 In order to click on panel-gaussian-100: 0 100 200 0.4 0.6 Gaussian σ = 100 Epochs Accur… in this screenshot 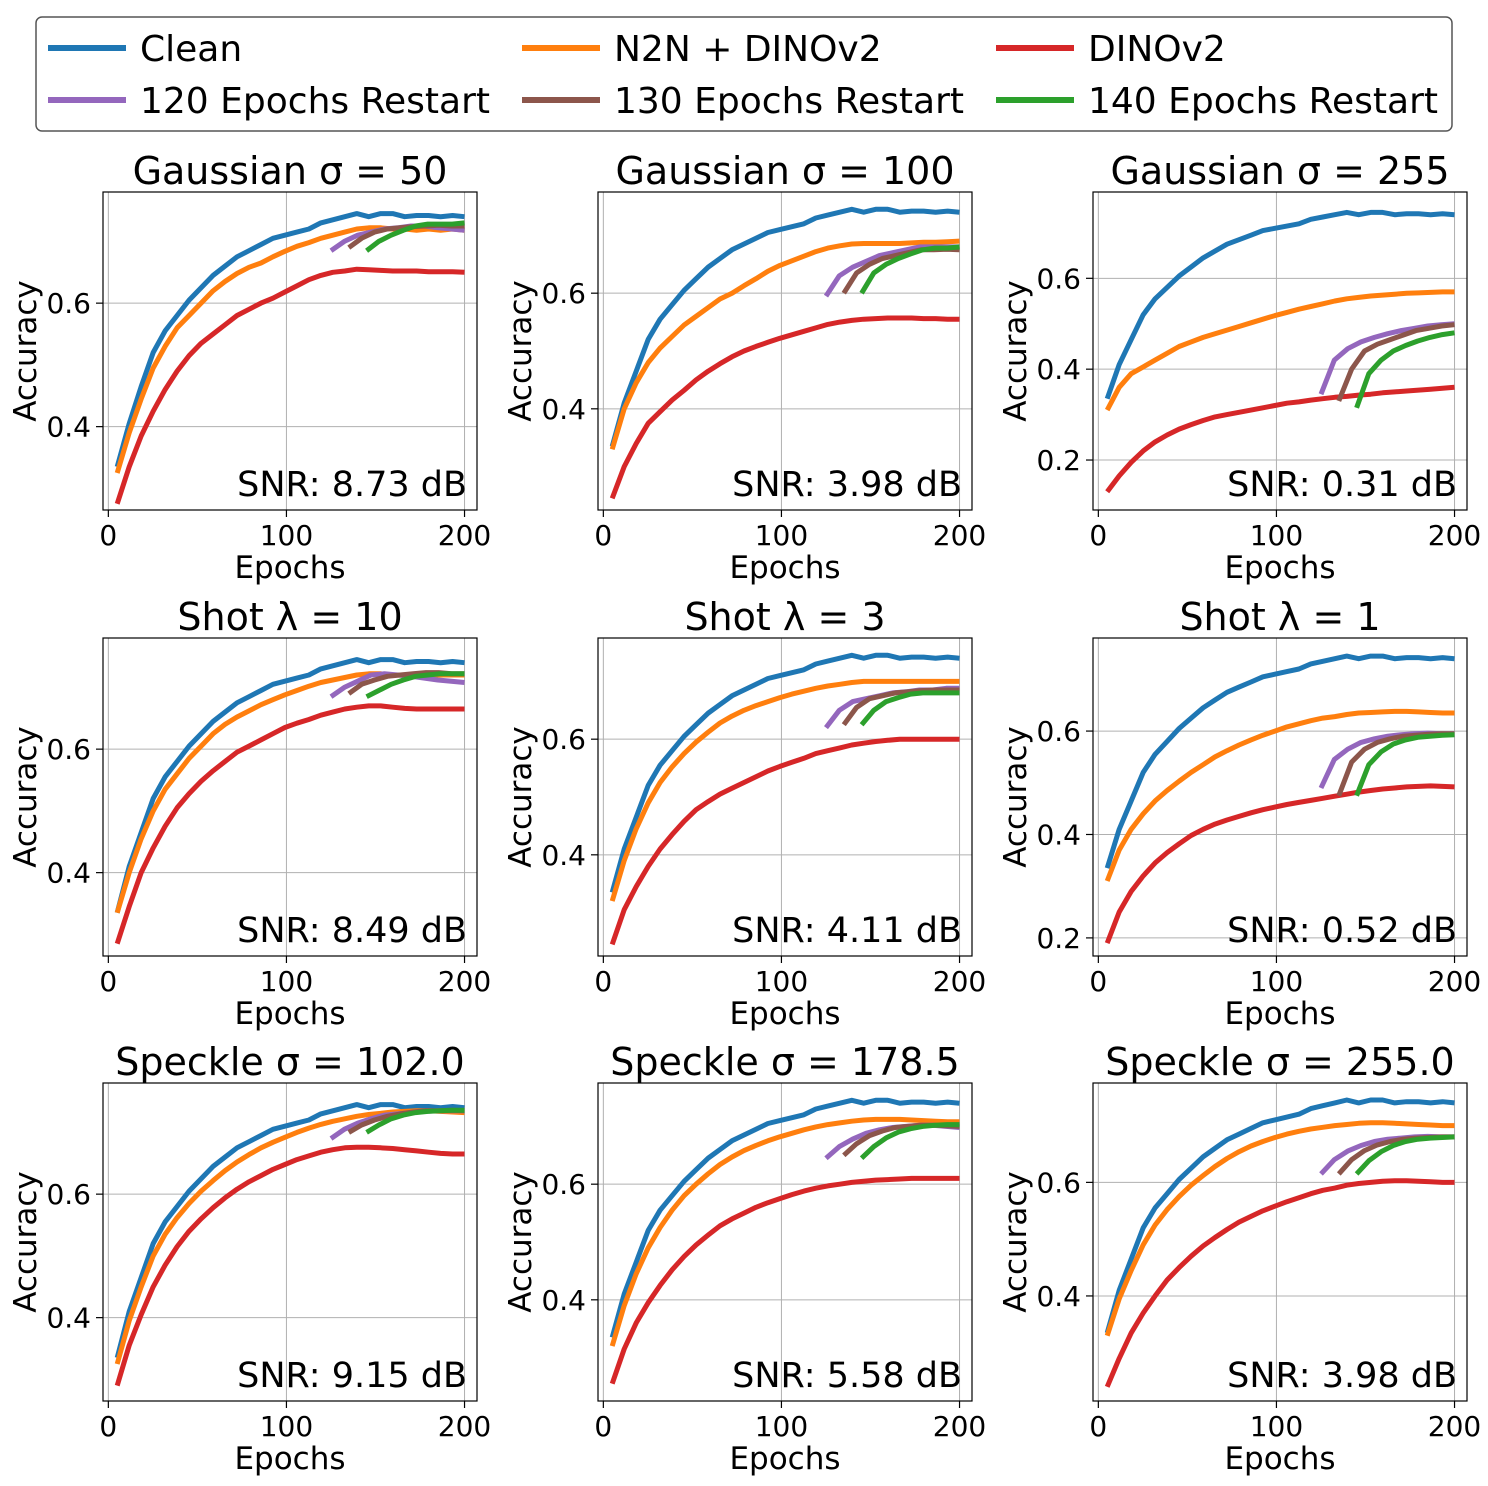, I will do `click(744, 367)`.